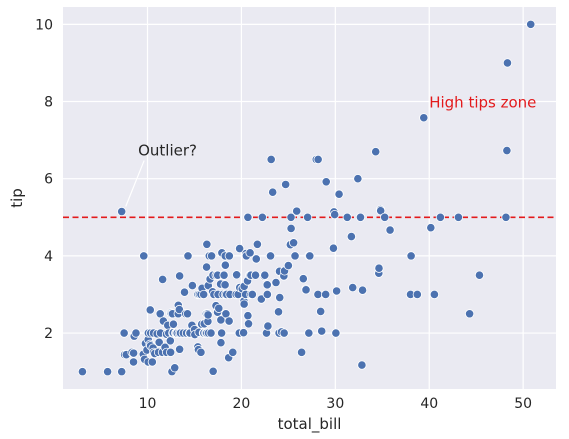  I want to click on x-tick-label: 10, so click(148, 404).